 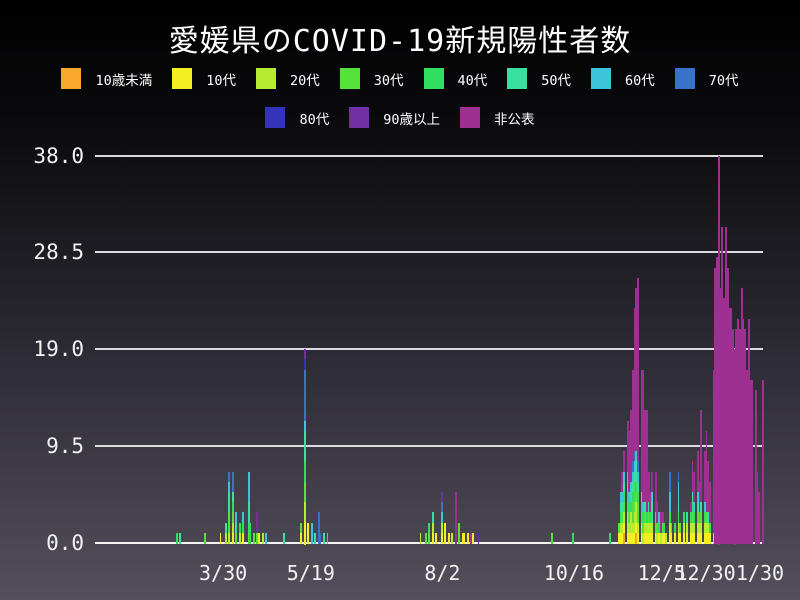 What do you see at coordinates (221, 80) in the screenshot?
I see `legend-item-label: 10代` at bounding box center [221, 80].